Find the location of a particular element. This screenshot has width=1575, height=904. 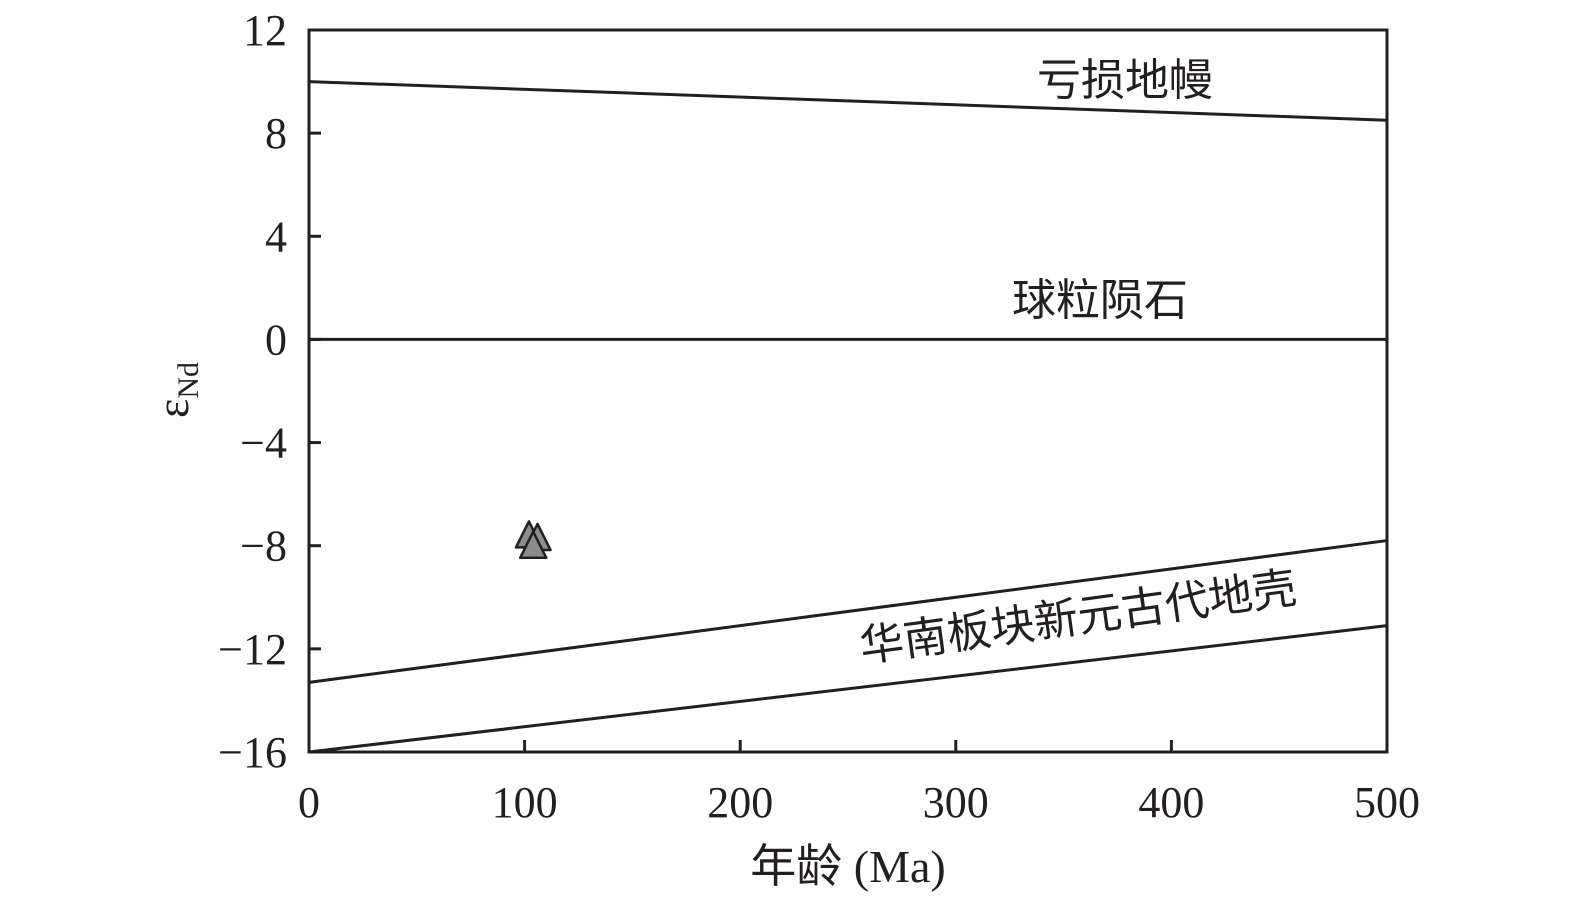

y-tick-label: −8 is located at coordinates (263, 546).